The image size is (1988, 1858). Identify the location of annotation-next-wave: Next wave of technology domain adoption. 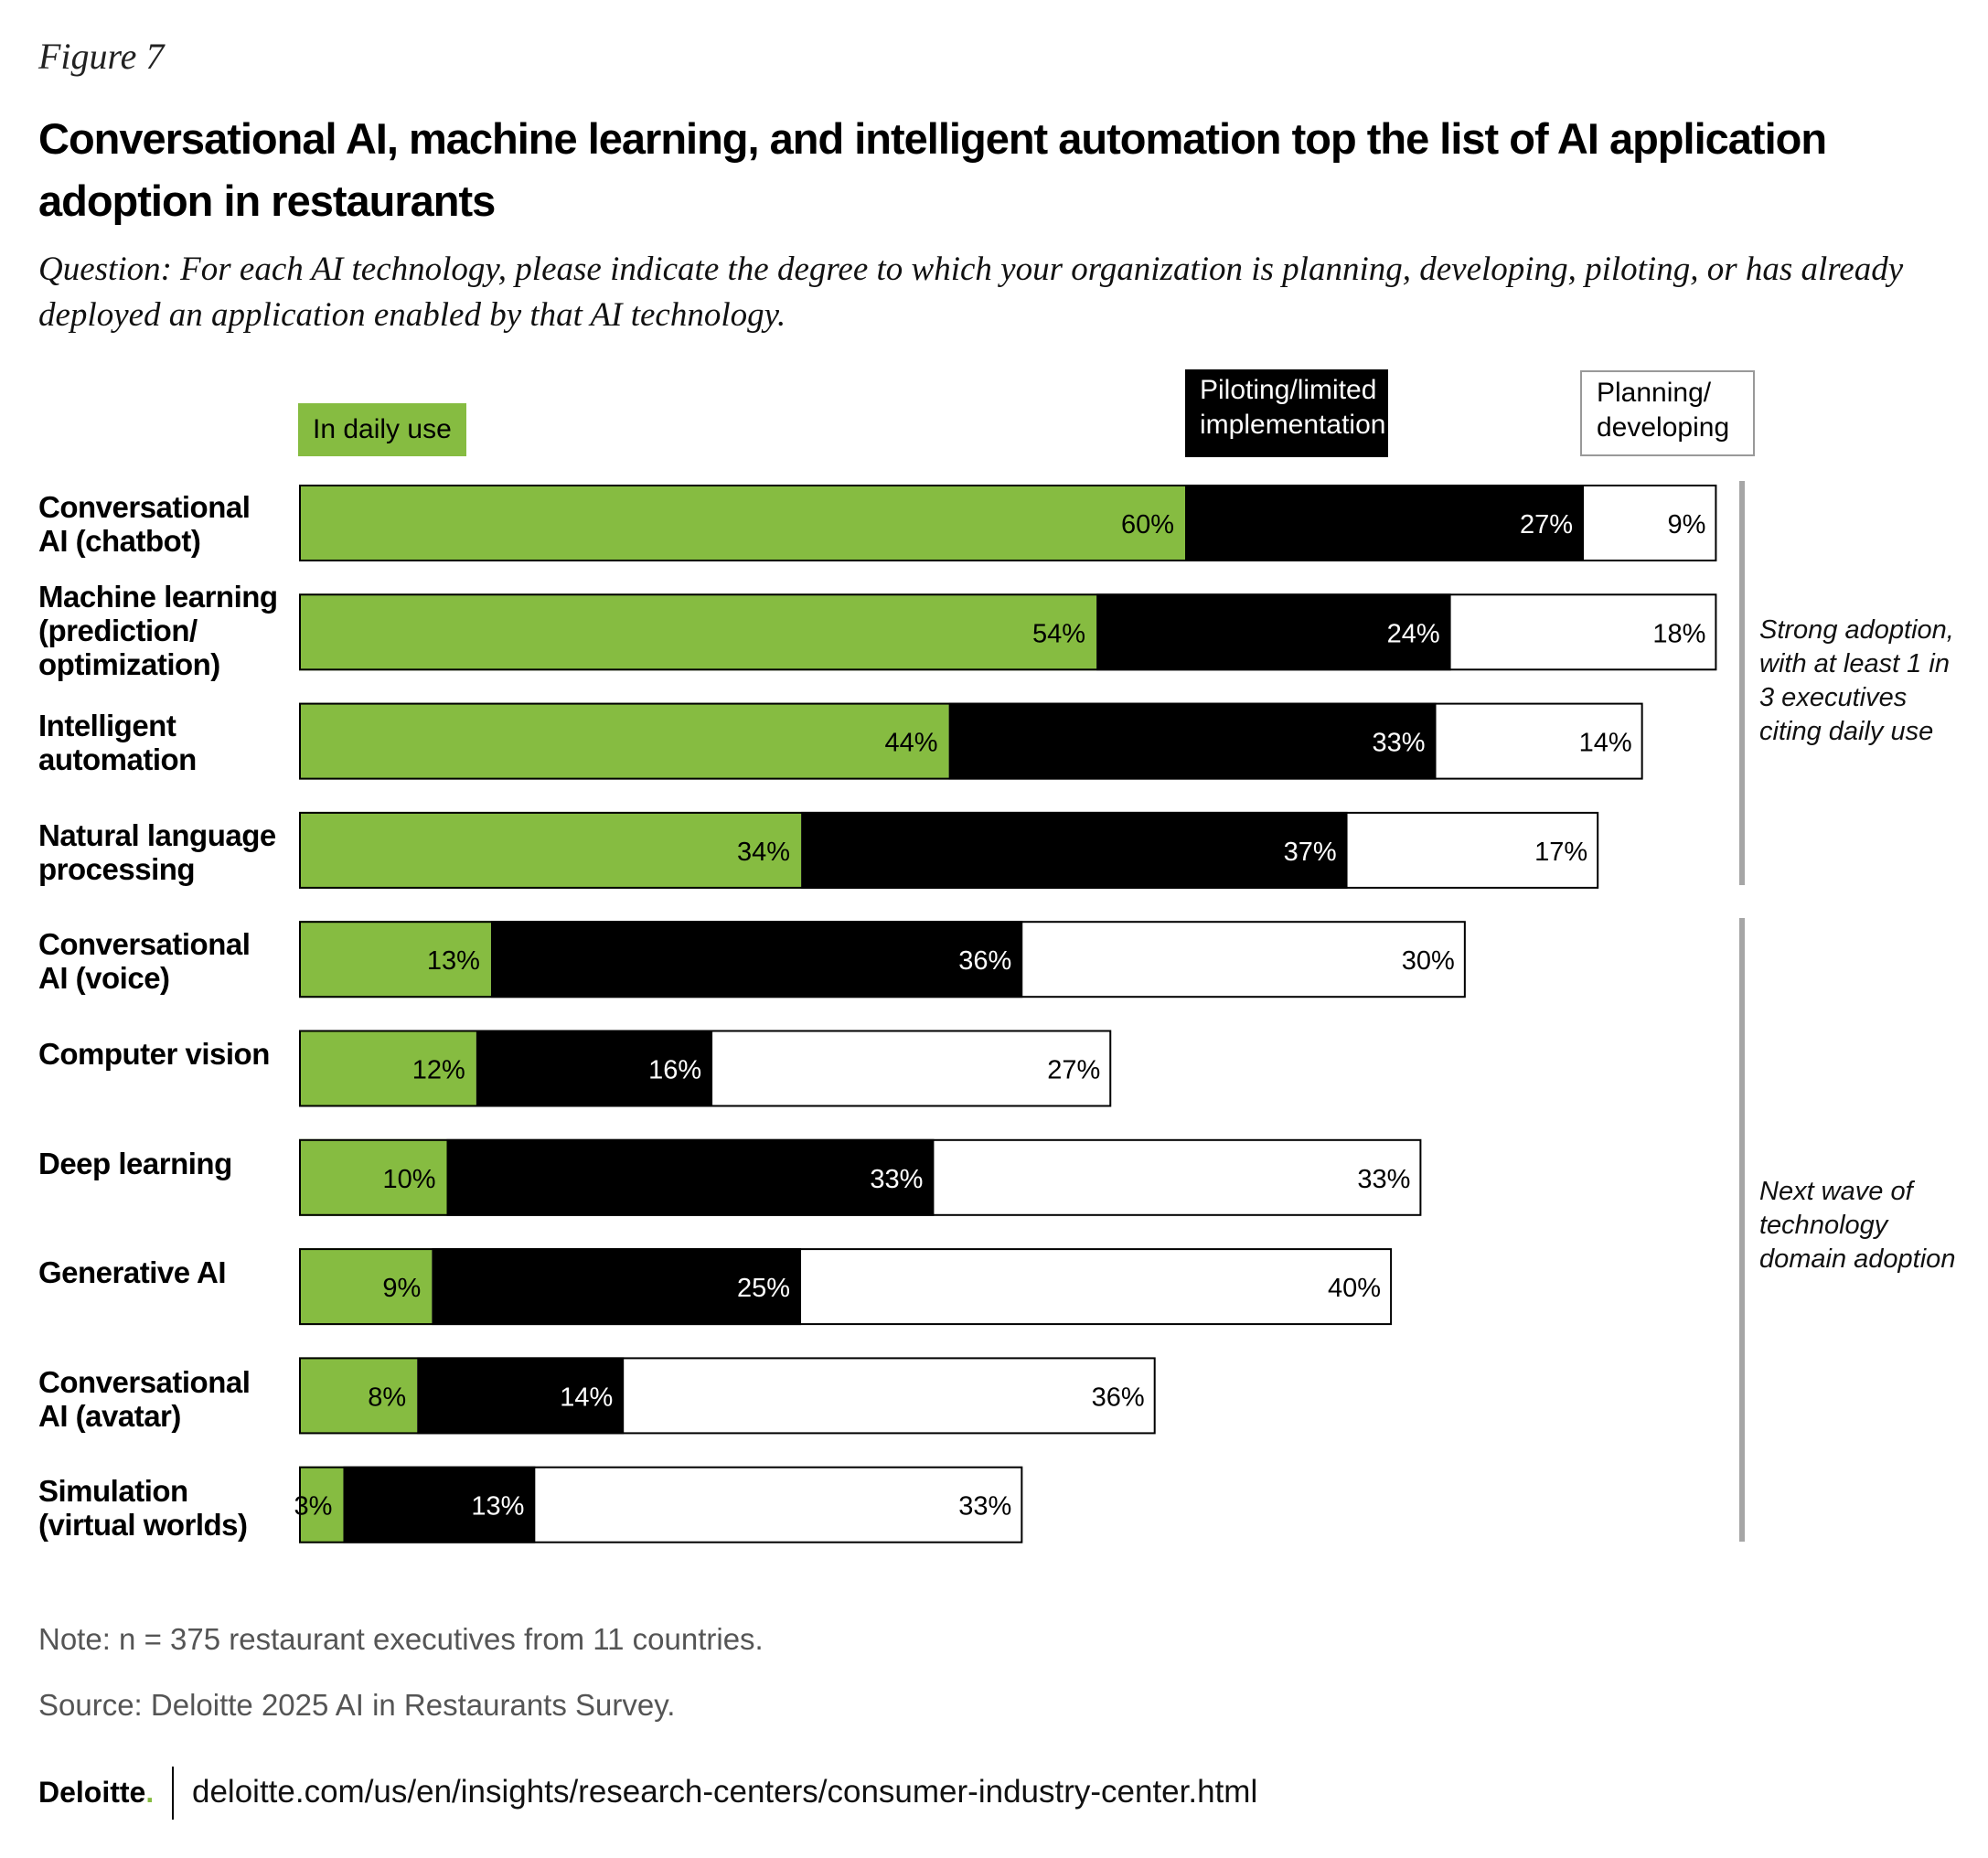
(1857, 1226).